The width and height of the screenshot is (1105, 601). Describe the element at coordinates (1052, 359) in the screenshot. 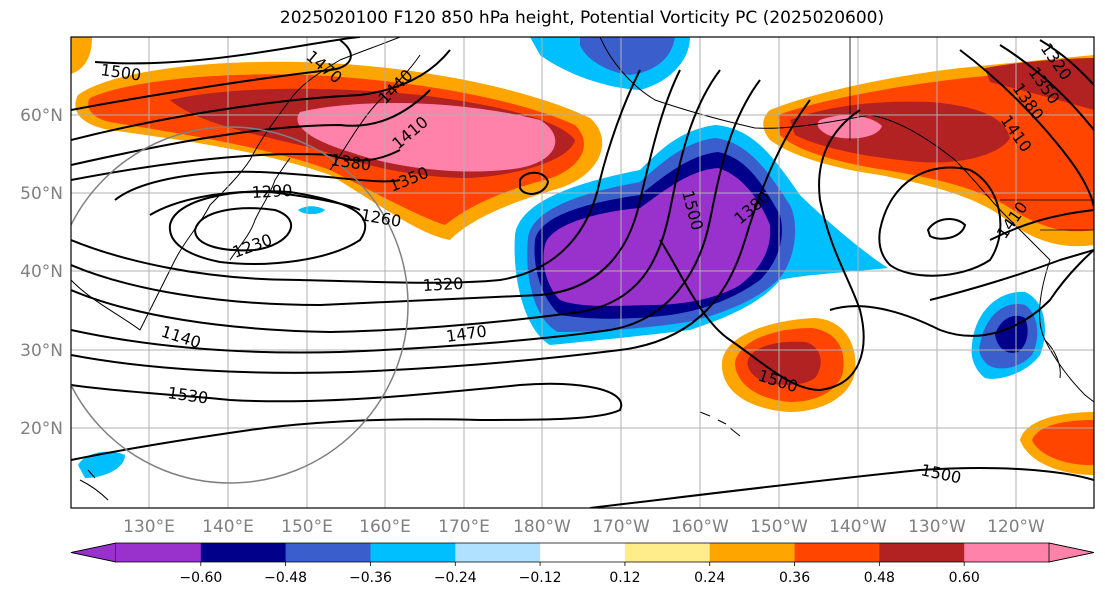

I see `coastline-baja` at that location.